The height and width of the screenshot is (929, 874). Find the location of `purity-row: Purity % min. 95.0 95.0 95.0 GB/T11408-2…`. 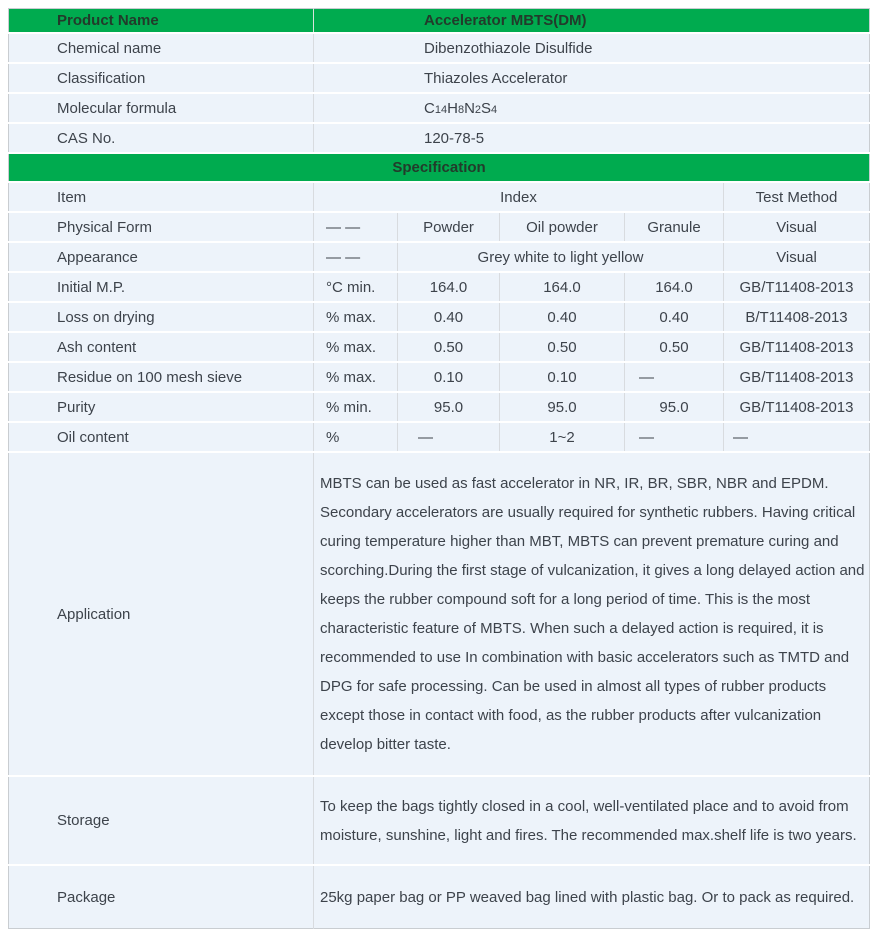

purity-row: Purity % min. 95.0 95.0 95.0 GB/T11408-2… is located at coordinates (439, 407).